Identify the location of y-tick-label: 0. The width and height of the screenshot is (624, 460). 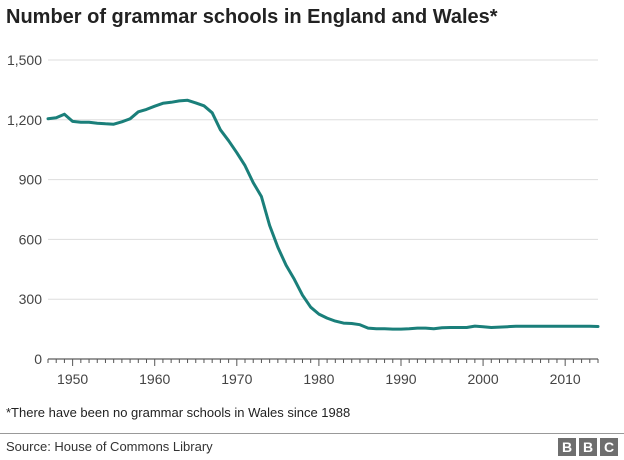
(38, 359).